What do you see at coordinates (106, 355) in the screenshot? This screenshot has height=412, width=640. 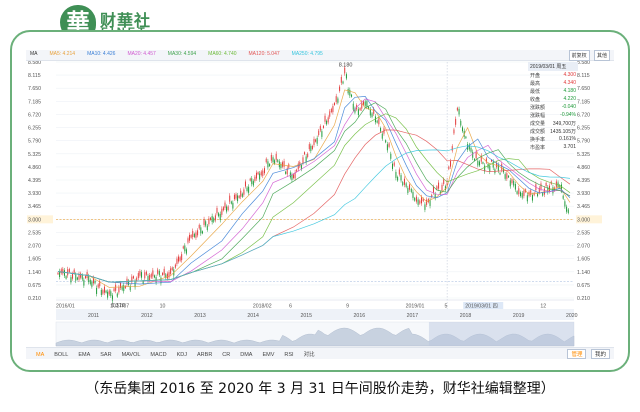 I see `indicator-tab: SAR` at bounding box center [106, 355].